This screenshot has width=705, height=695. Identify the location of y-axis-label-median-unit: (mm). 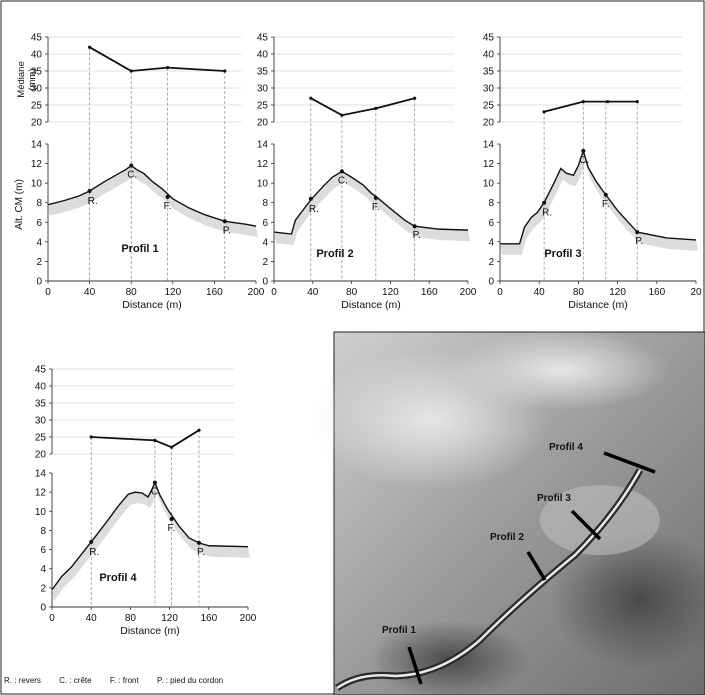
(32, 79).